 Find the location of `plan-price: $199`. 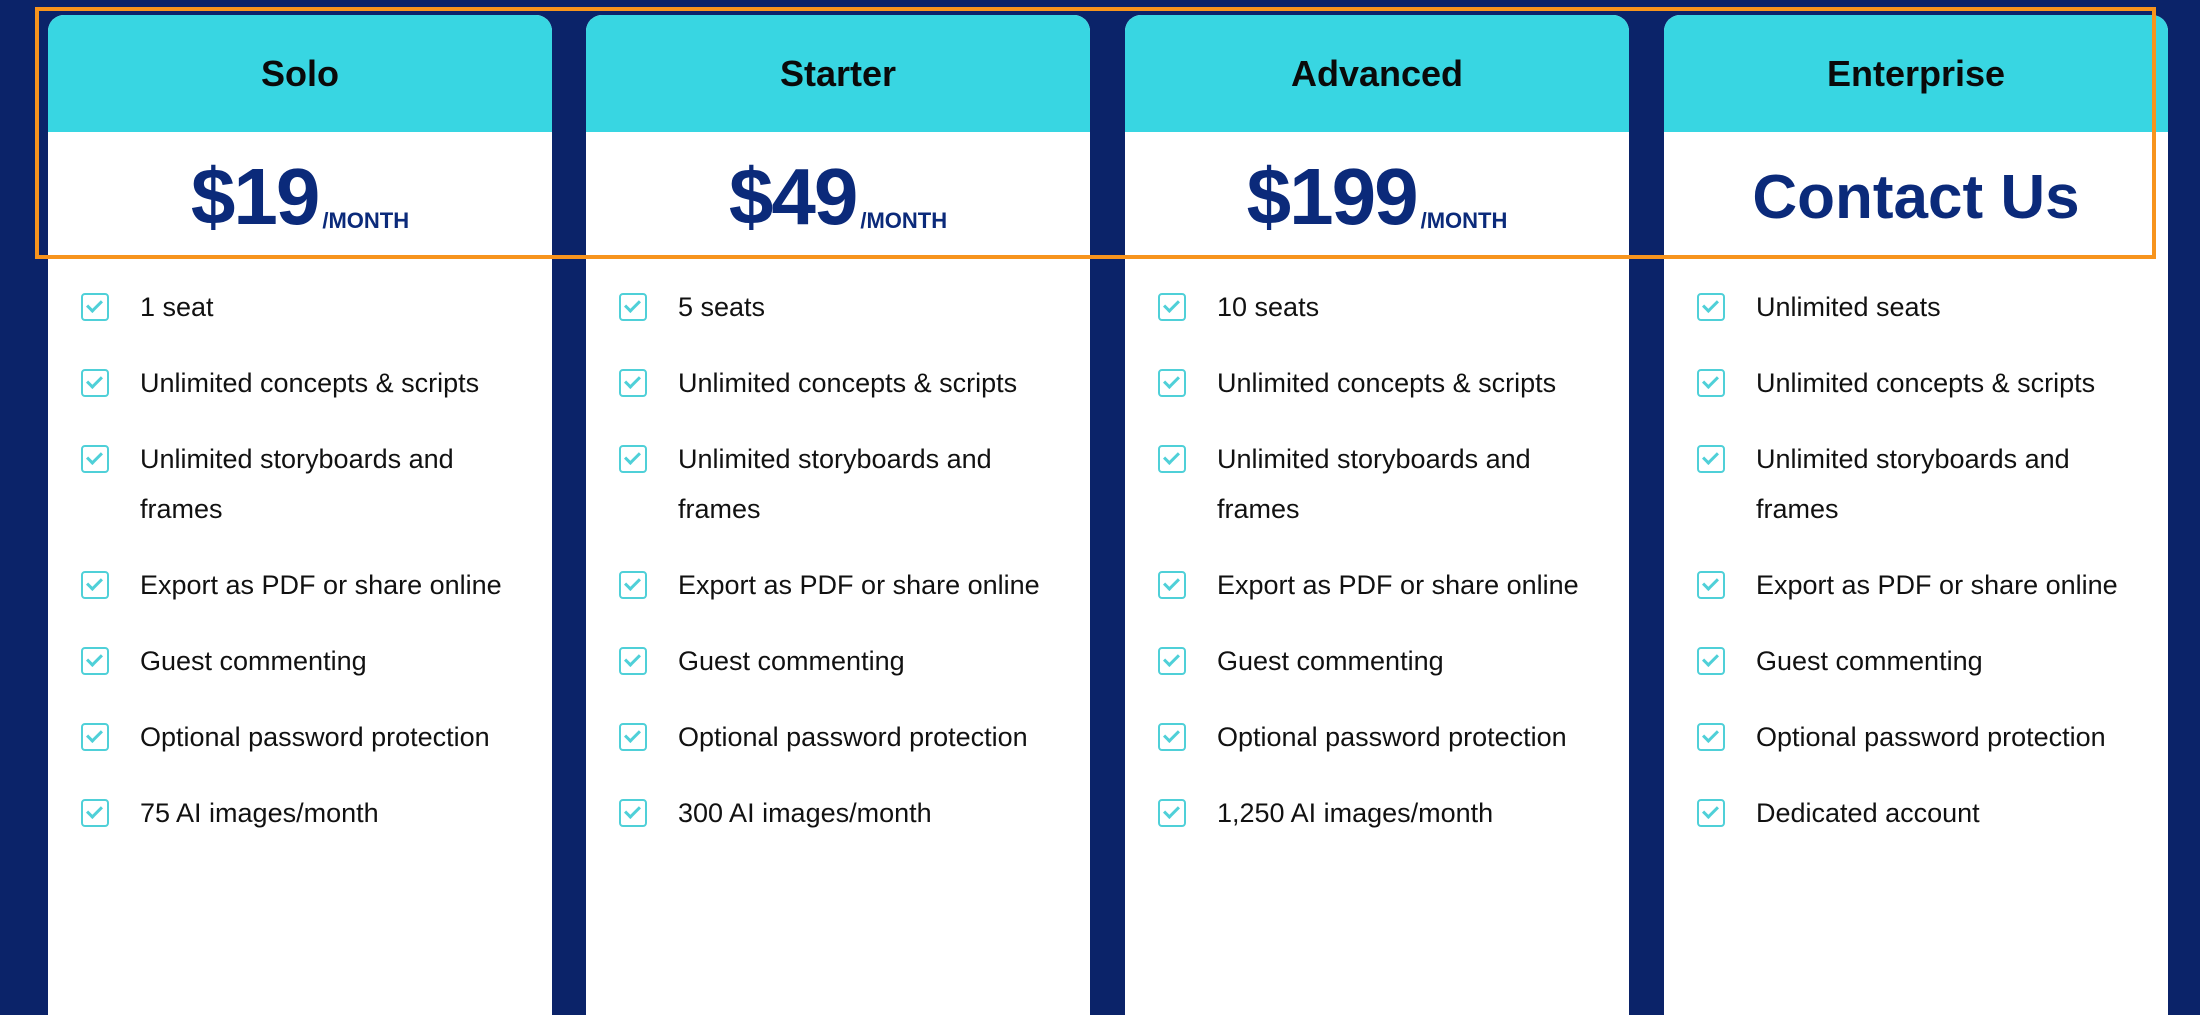

plan-price: $199 is located at coordinates (1332, 196).